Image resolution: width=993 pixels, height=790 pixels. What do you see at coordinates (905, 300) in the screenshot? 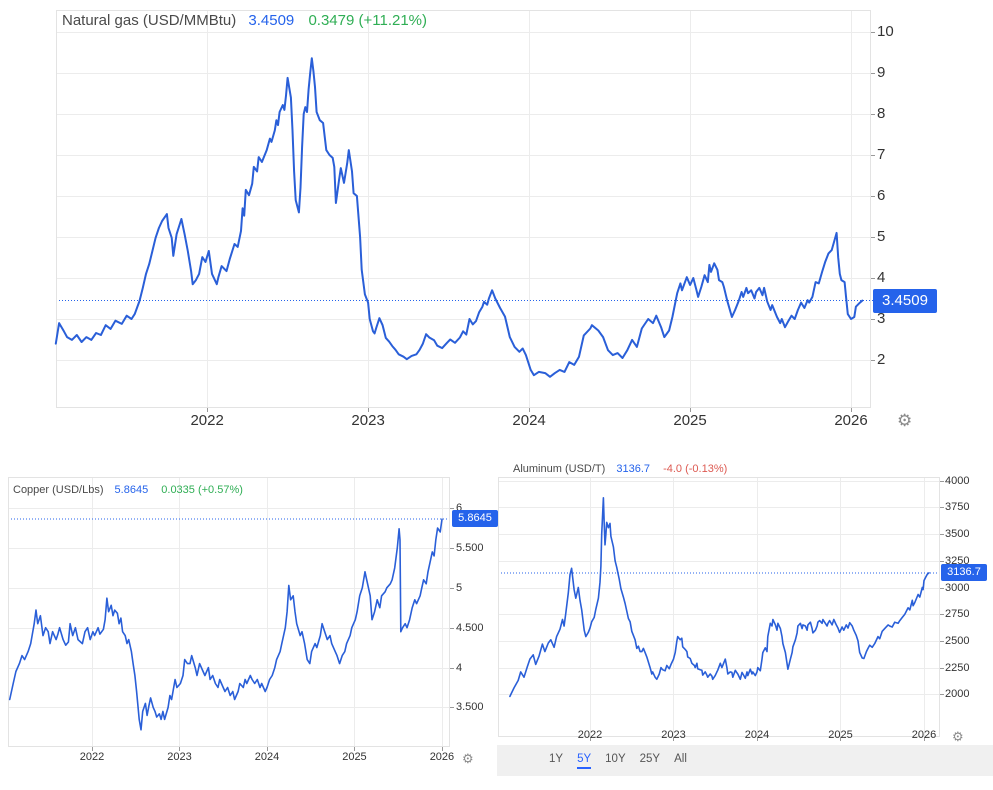
I see `current-price-label: 3.4509` at bounding box center [905, 300].